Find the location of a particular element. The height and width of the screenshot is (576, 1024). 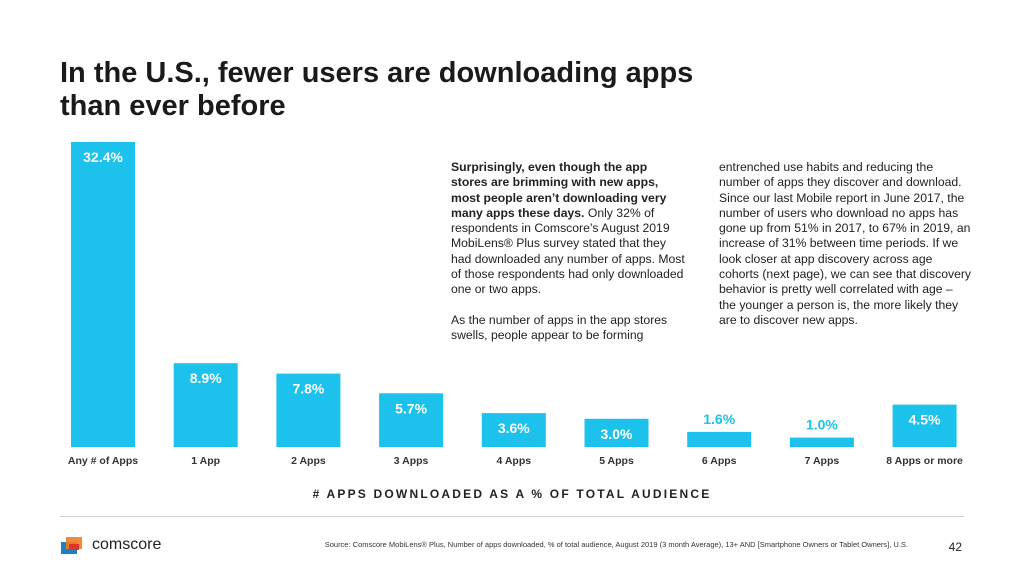

bar-value-label-9: 4.5% is located at coordinates (925, 420).